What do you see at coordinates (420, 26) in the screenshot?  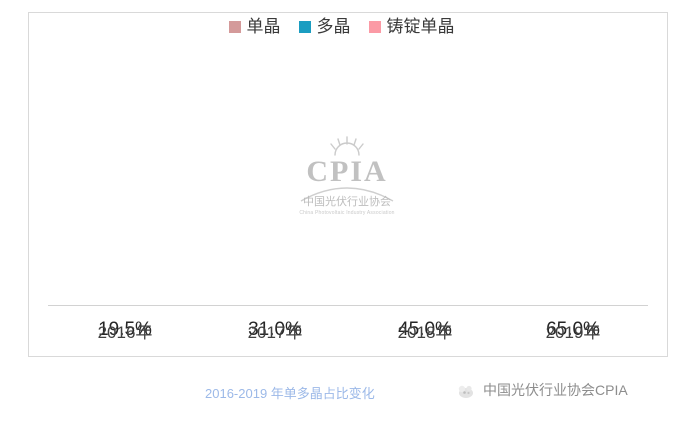 I see `legend-label-cast-mono: 铸锭单晶` at bounding box center [420, 26].